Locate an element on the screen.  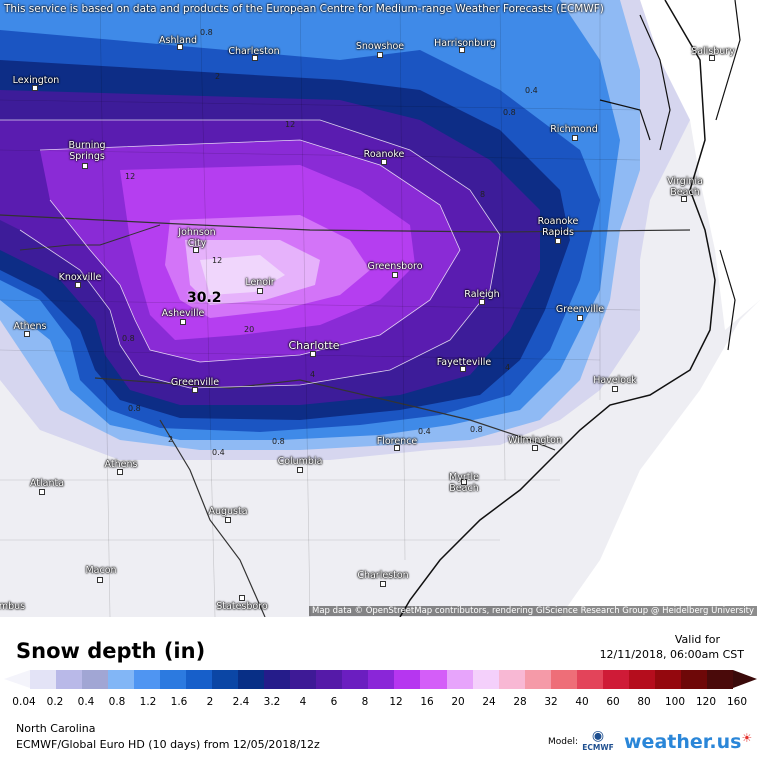
scale-tick-label: 2 is located at coordinates (210, 702).